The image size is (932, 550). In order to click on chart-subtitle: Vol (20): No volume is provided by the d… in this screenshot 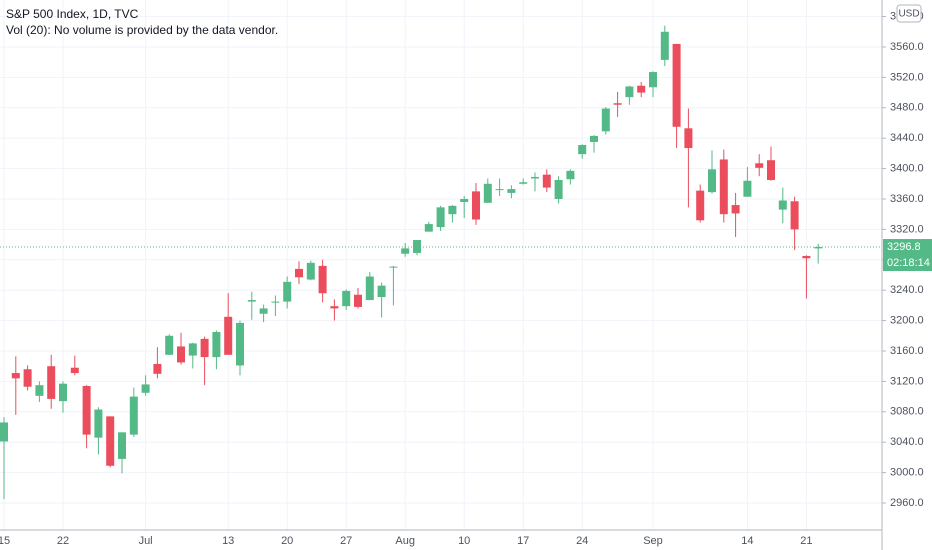, I will do `click(142, 30)`.